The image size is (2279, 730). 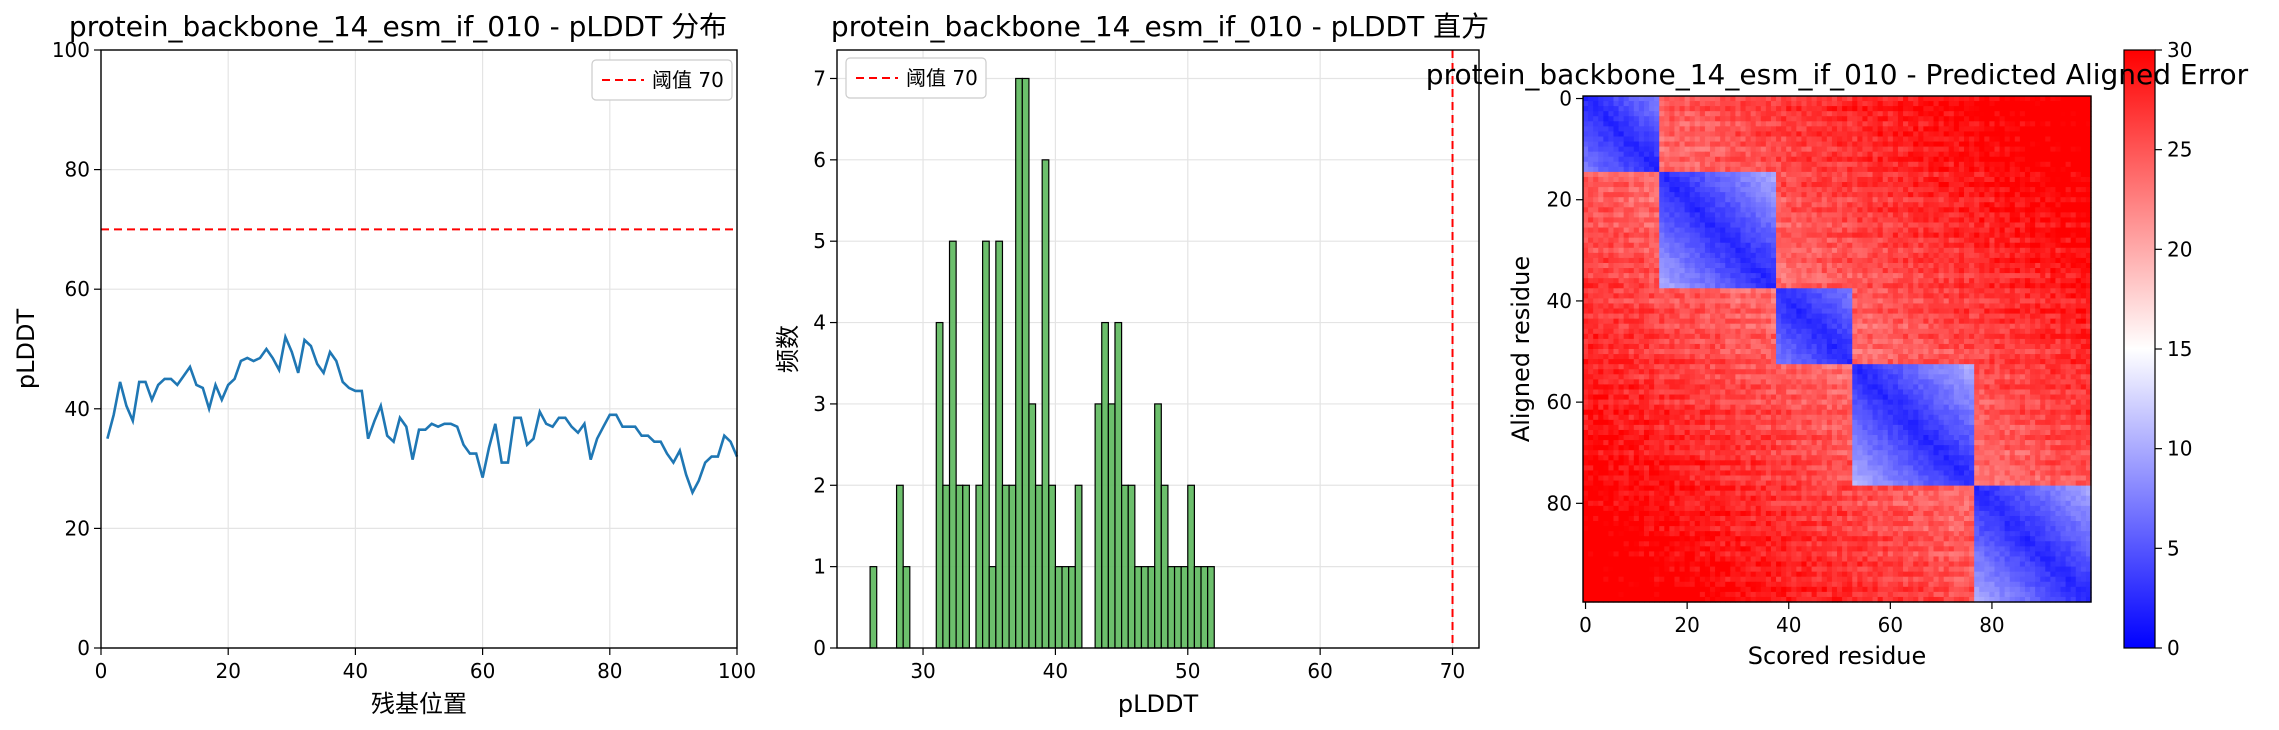 I want to click on histogram-bar, so click(x=1058, y=607).